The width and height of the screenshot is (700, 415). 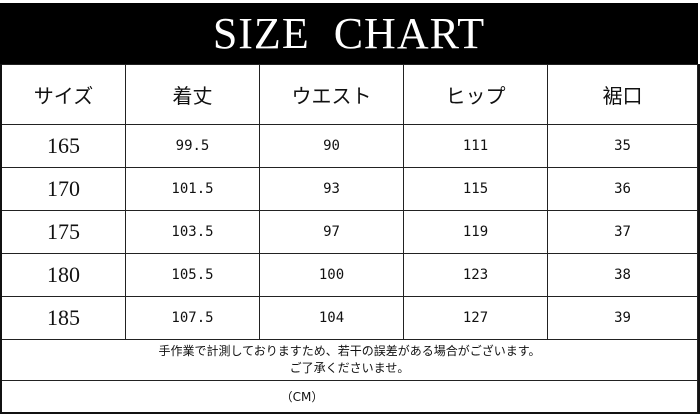 What do you see at coordinates (302, 397) in the screenshot?
I see `unit-text: （CM）` at bounding box center [302, 397].